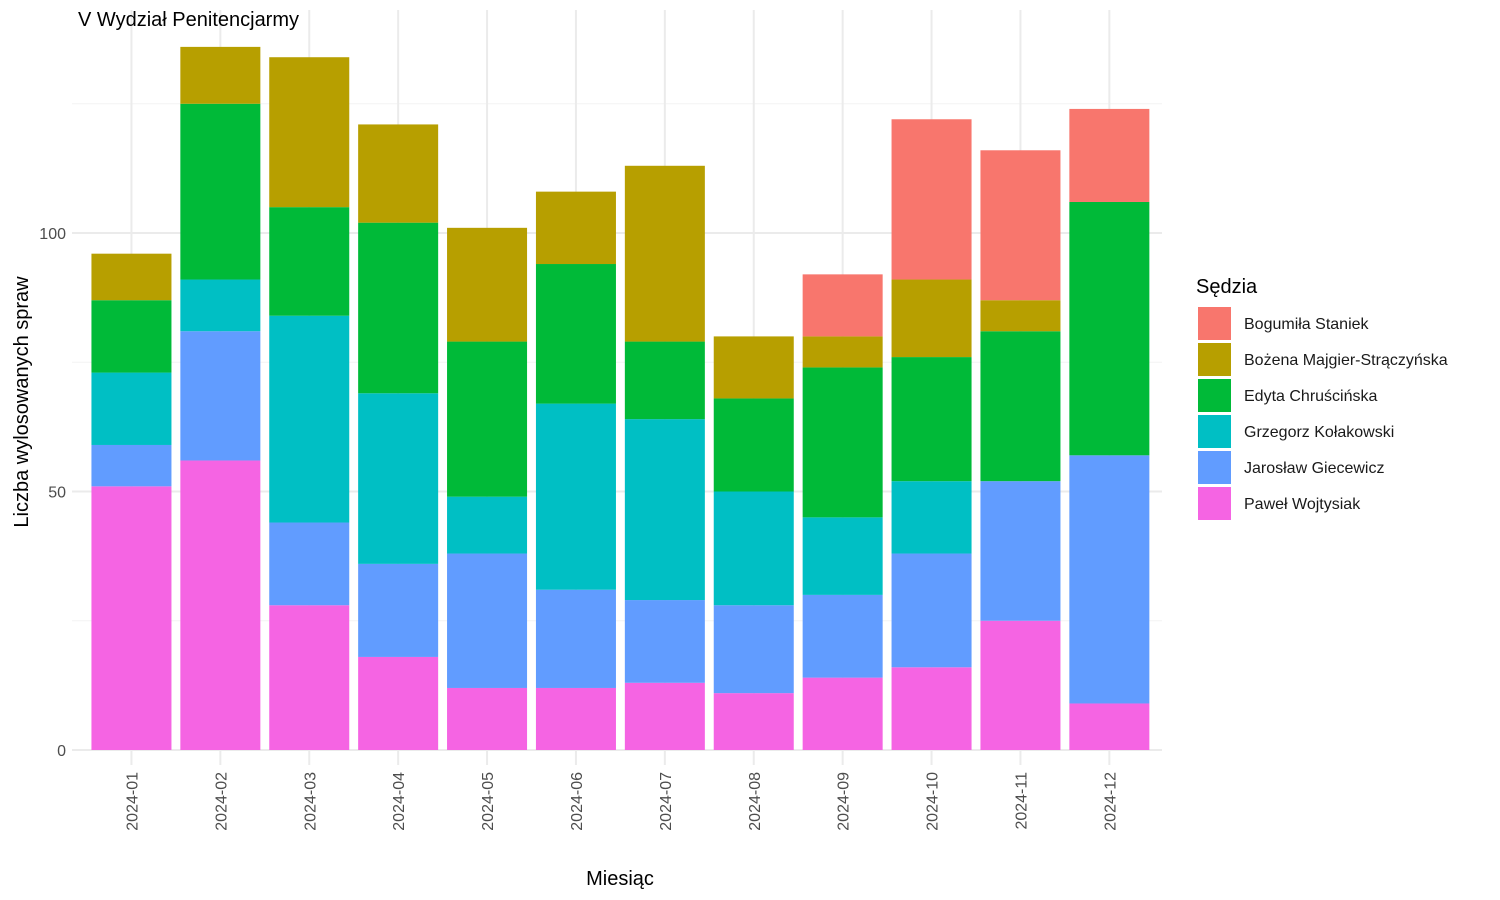  Describe the element at coordinates (755, 801) in the screenshot. I see `x-tick-label: 2024-08` at that location.